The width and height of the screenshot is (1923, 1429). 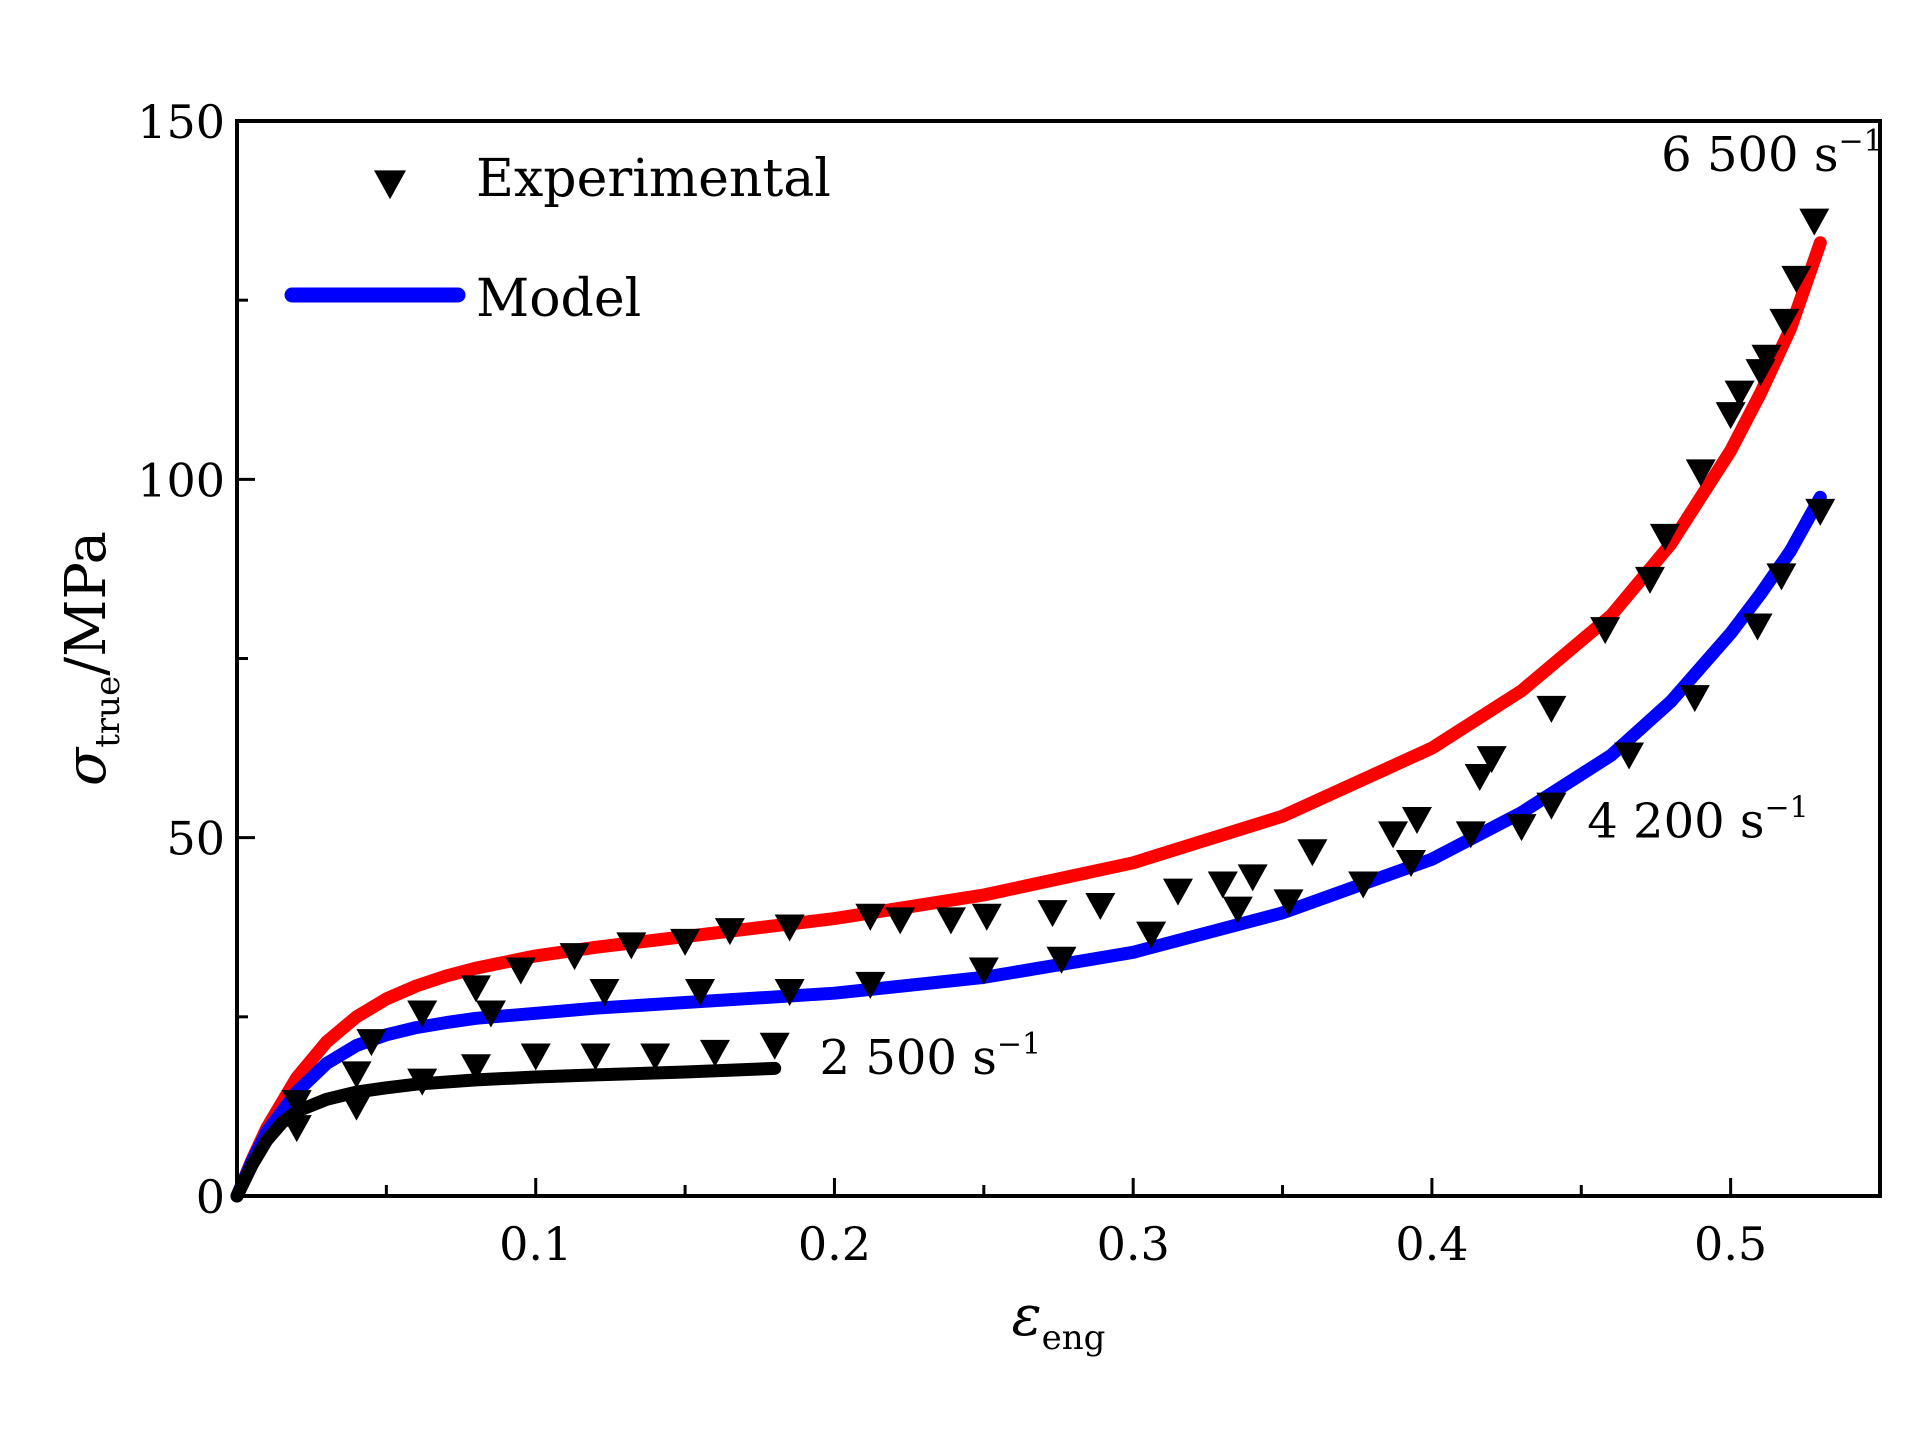 What do you see at coordinates (1019, 1044) in the screenshot?
I see `annotation-2500-sup: −1` at bounding box center [1019, 1044].